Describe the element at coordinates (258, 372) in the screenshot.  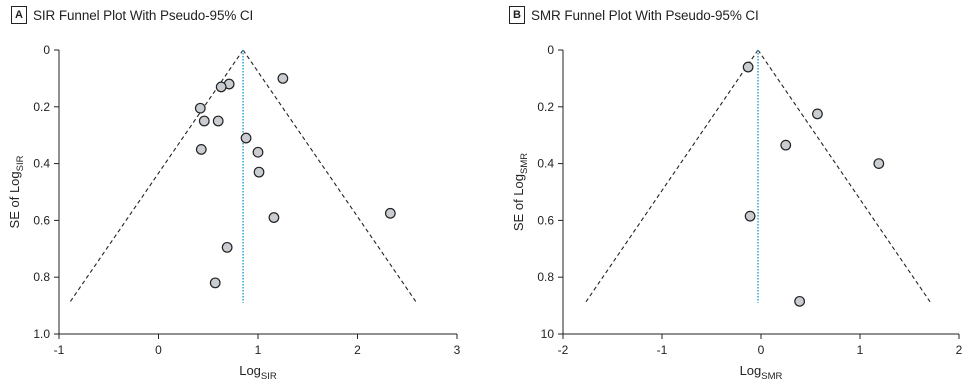
I see `x-axis-title: LogSIR` at that location.